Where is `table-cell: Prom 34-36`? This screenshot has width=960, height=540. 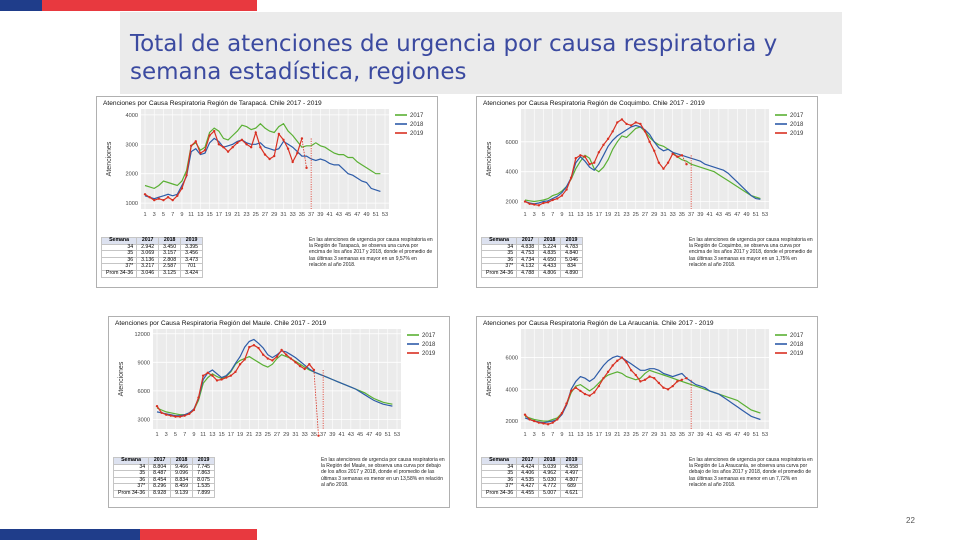
table-cell: Prom 34-36 is located at coordinates (499, 273).